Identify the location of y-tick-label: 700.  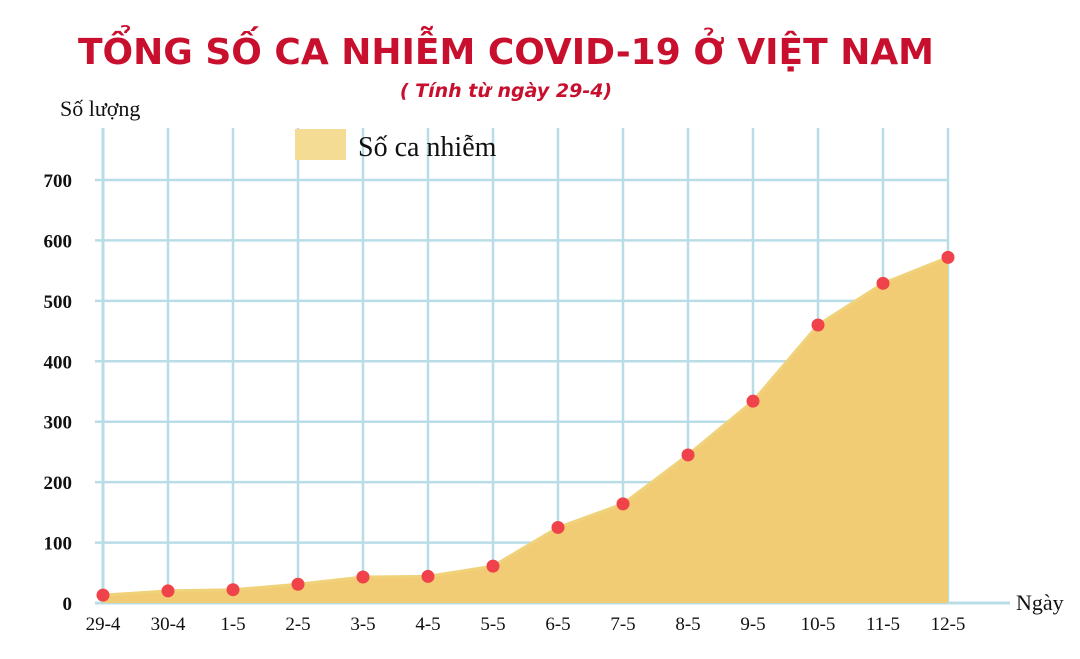
(58, 181).